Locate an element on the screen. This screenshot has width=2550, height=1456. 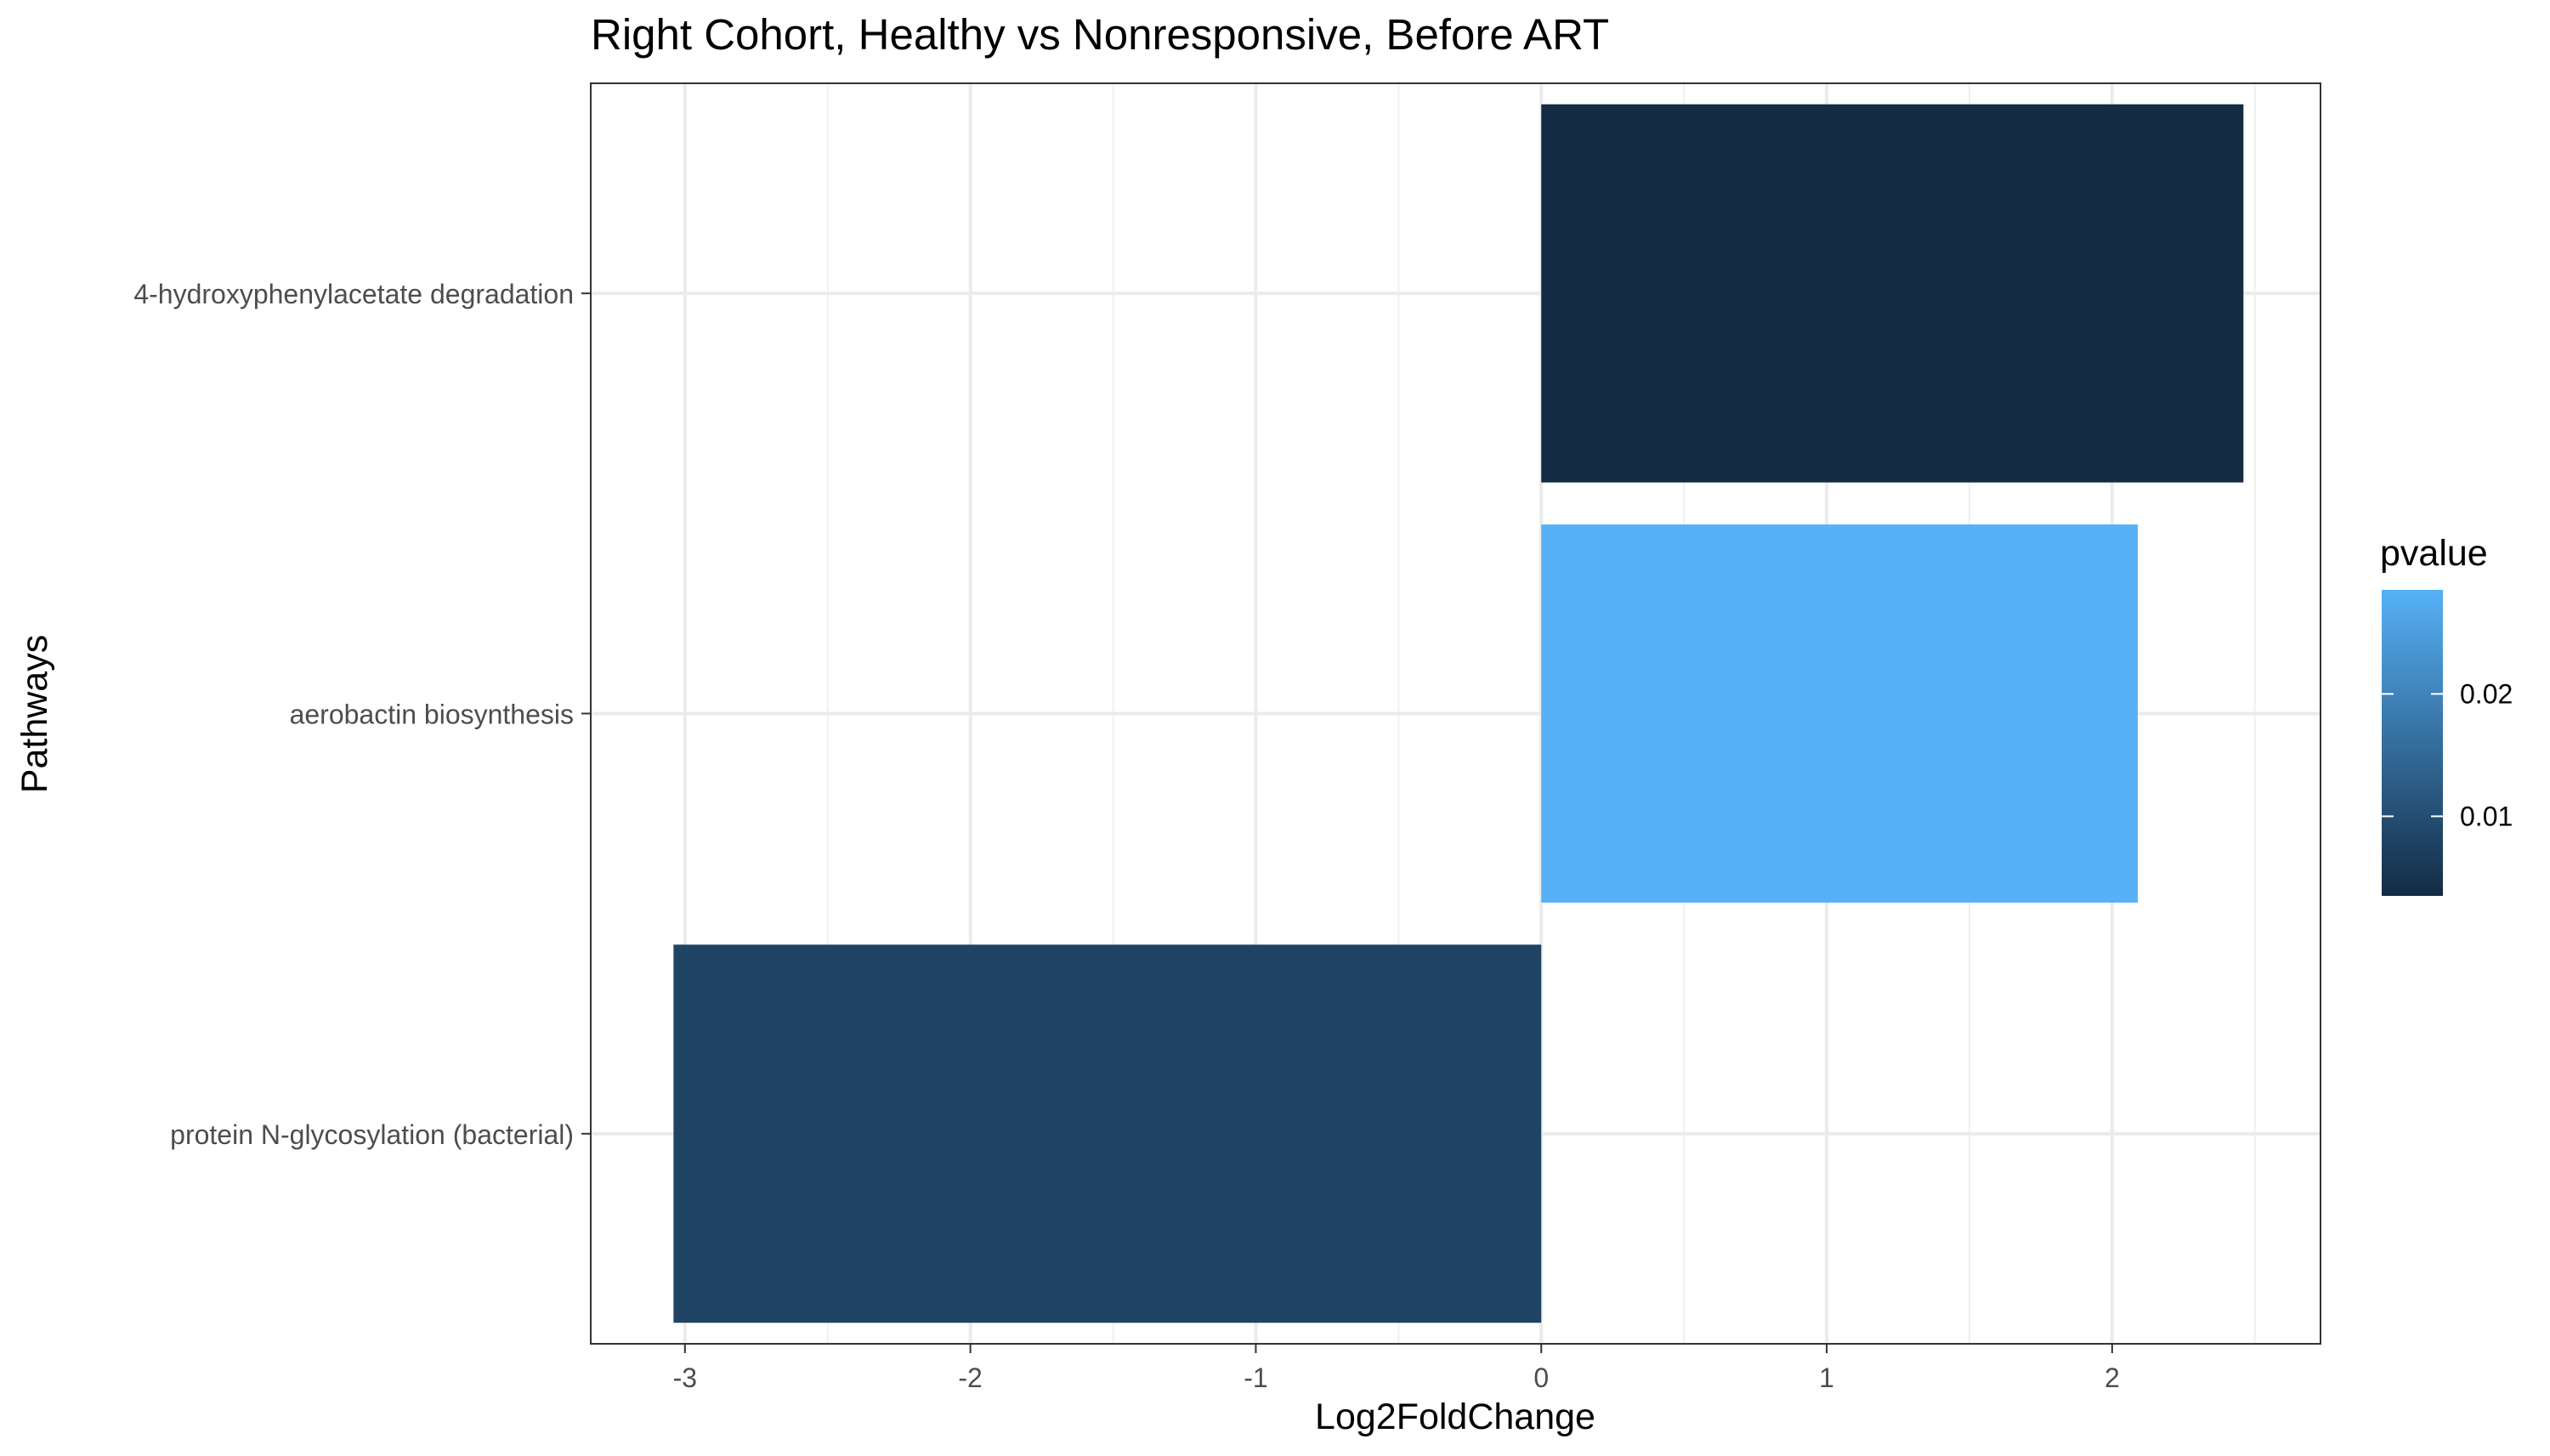
x-tick-label: -3 is located at coordinates (685, 1378).